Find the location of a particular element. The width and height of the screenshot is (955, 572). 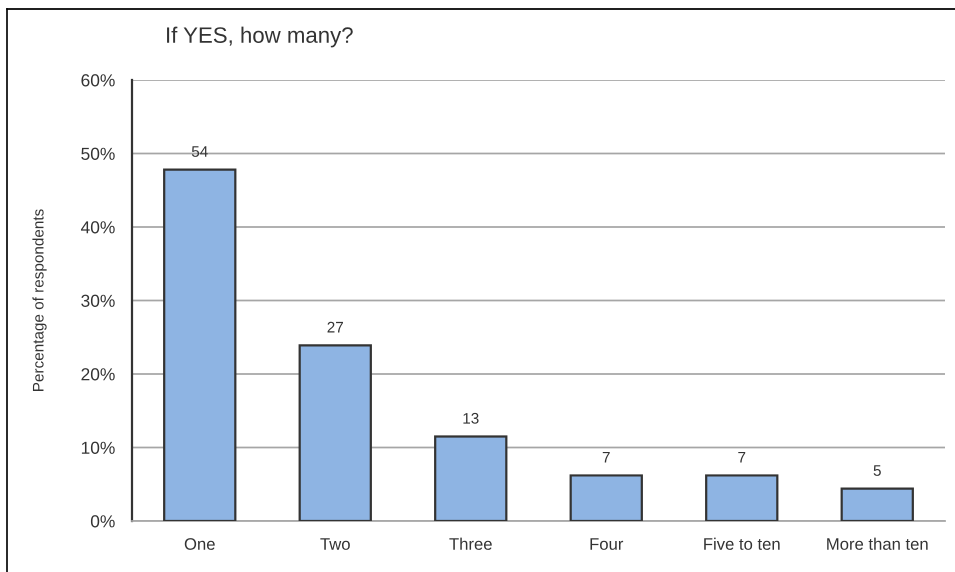

chart-title: If YES, how many? is located at coordinates (260, 37).